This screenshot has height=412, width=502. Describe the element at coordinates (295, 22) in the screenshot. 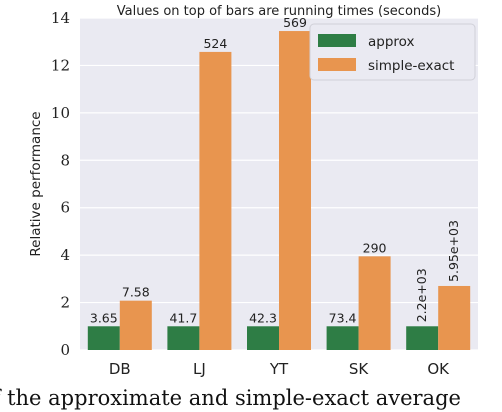

I see `bar-value-label: 569` at that location.